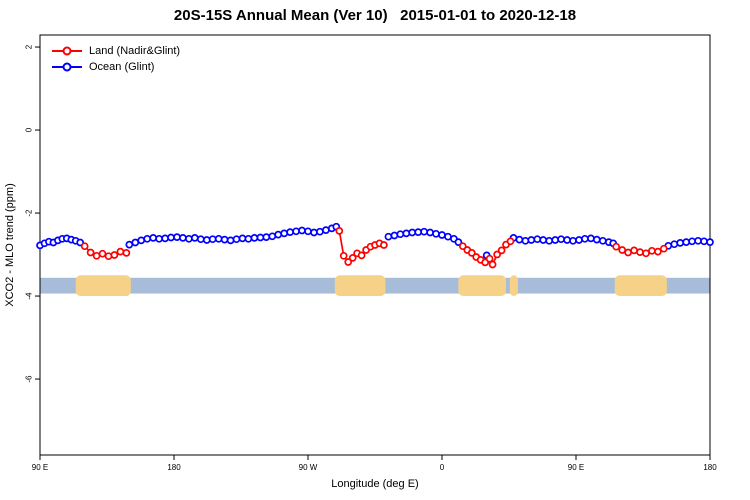  What do you see at coordinates (29, 46) in the screenshot?
I see `svg-text: 2` at bounding box center [29, 46].